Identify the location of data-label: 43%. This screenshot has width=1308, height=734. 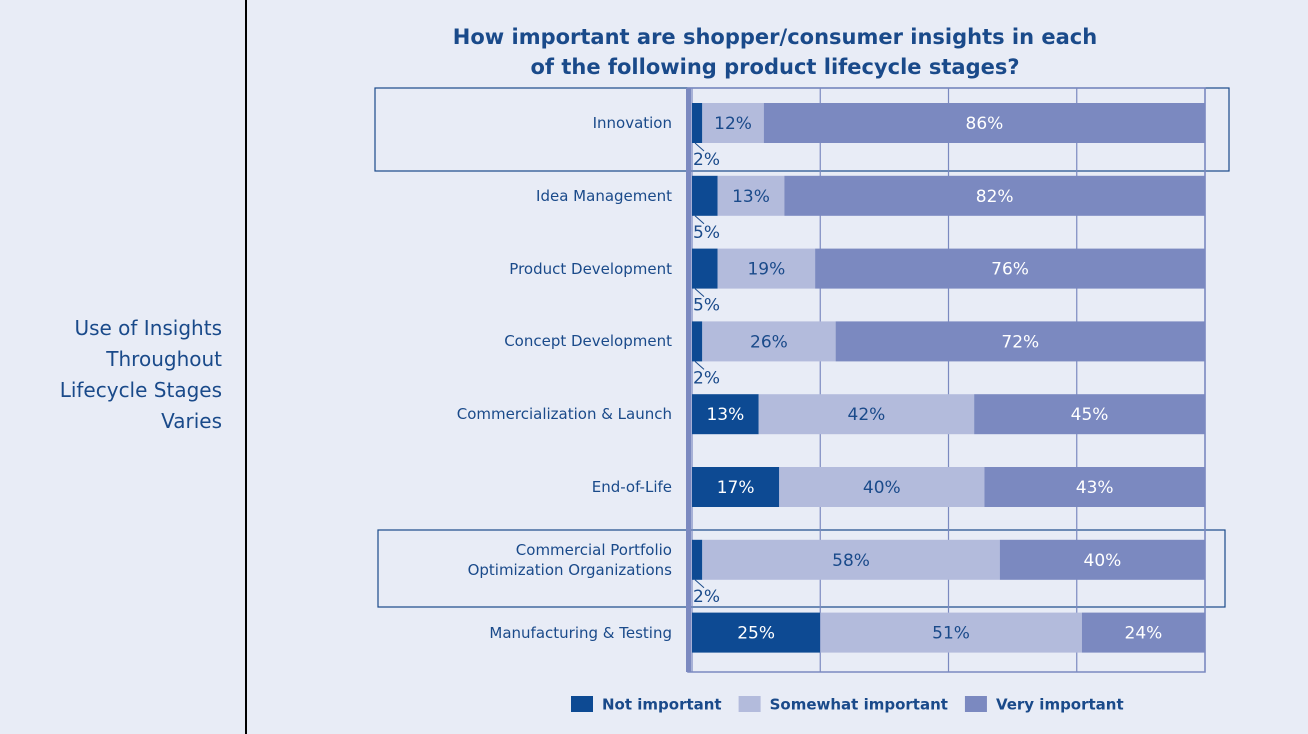
(1095, 488).